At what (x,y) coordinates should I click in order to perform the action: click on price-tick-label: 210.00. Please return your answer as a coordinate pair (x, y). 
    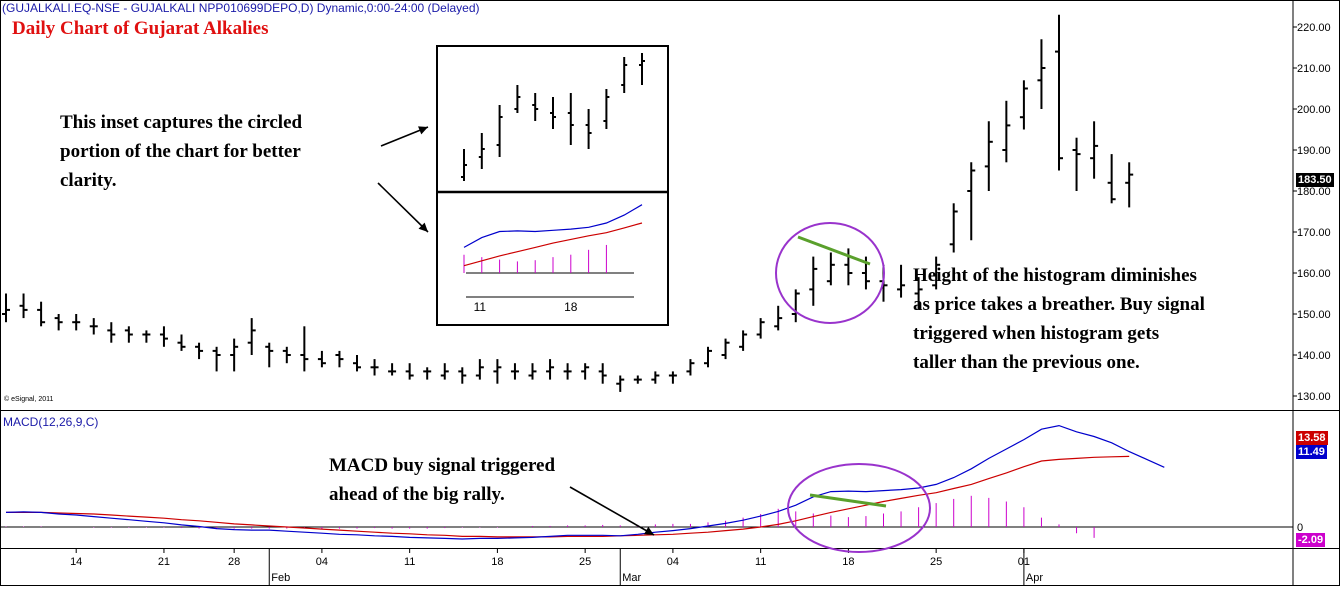
    Looking at the image, I should click on (1314, 69).